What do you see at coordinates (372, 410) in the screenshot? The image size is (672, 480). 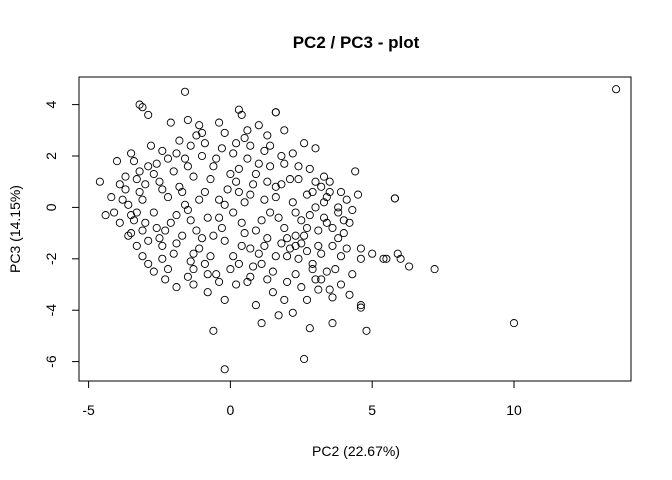 I see `x-tick-label: 5` at bounding box center [372, 410].